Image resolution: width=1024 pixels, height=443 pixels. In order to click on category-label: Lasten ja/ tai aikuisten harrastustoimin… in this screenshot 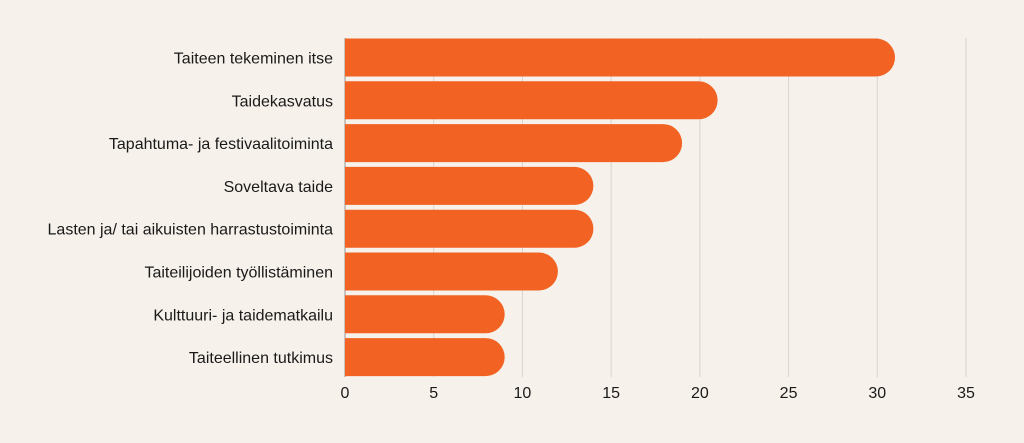, I will do `click(191, 230)`.